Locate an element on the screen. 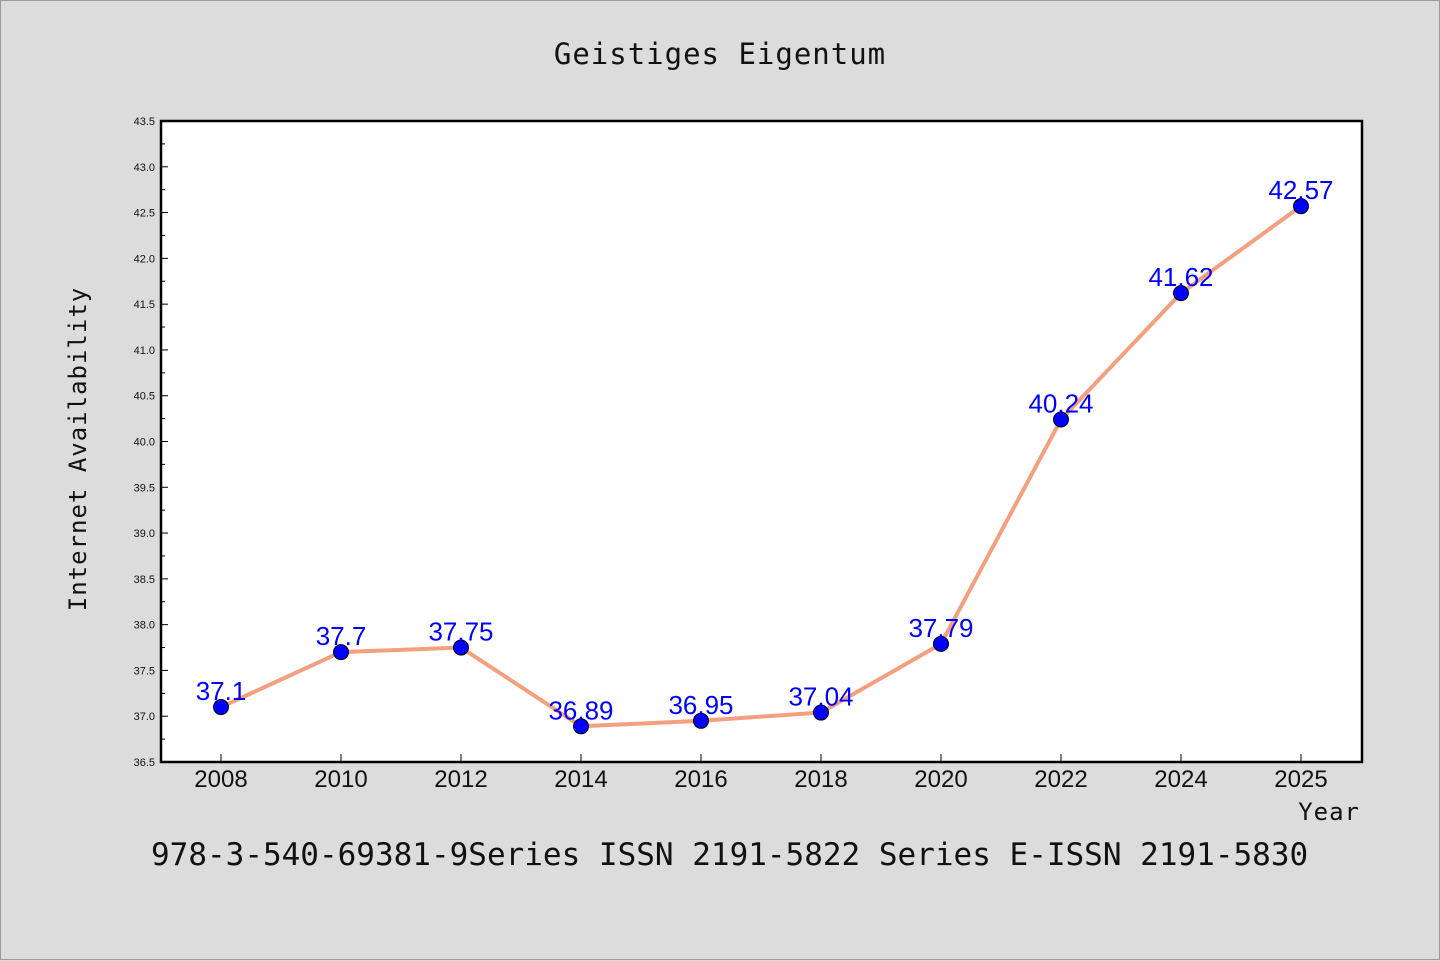 The image size is (1440, 961). y-tick-label: 40.5 is located at coordinates (144, 397).